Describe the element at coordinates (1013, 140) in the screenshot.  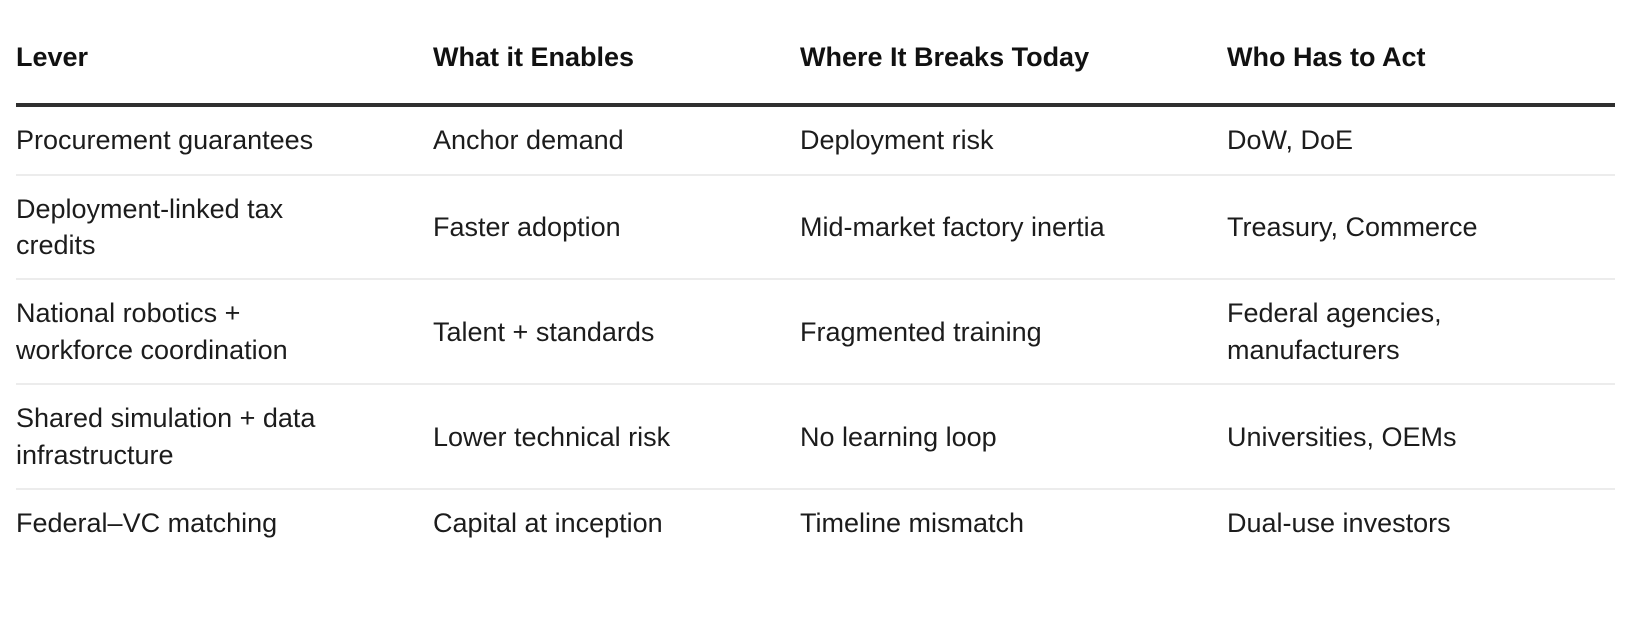
I see `cell-breaks: Deployment risk` at that location.